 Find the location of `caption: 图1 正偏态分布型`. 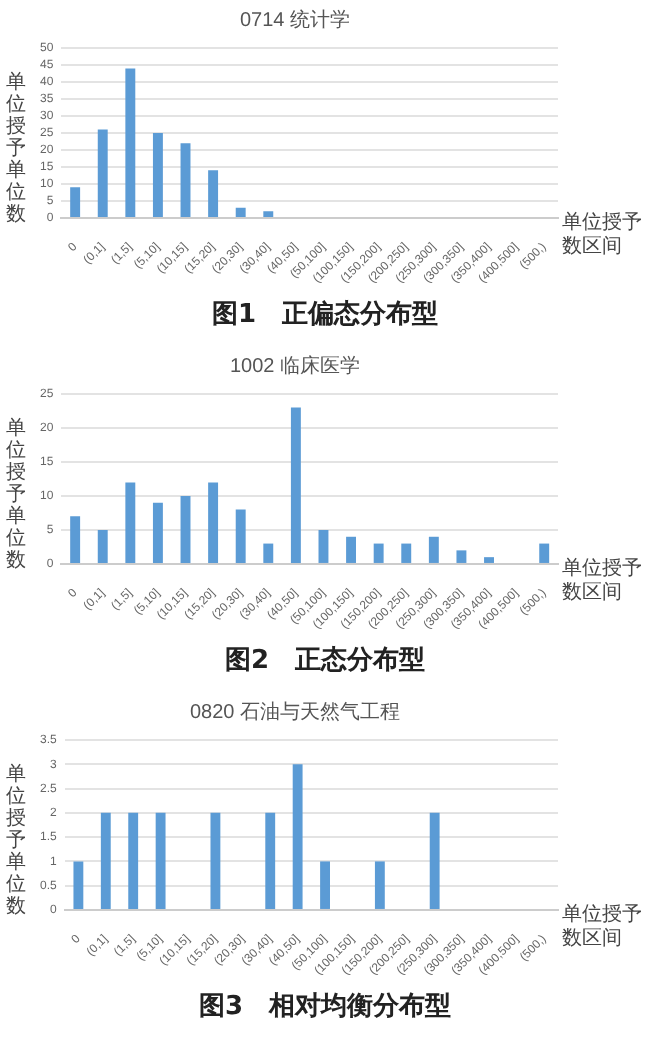

caption: 图1 正偏态分布型 is located at coordinates (325, 315).